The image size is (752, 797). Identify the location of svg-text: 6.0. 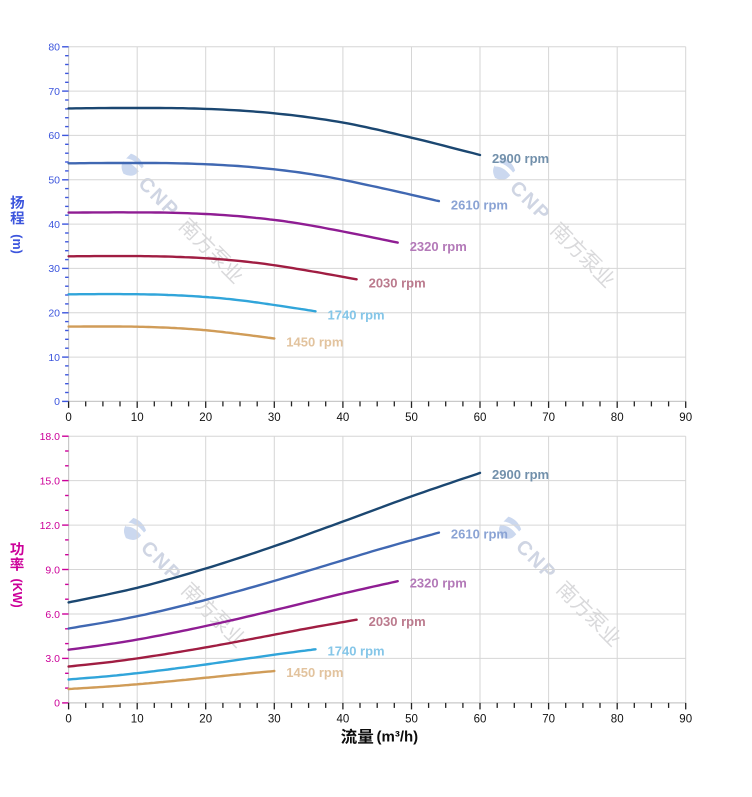
(52, 615).